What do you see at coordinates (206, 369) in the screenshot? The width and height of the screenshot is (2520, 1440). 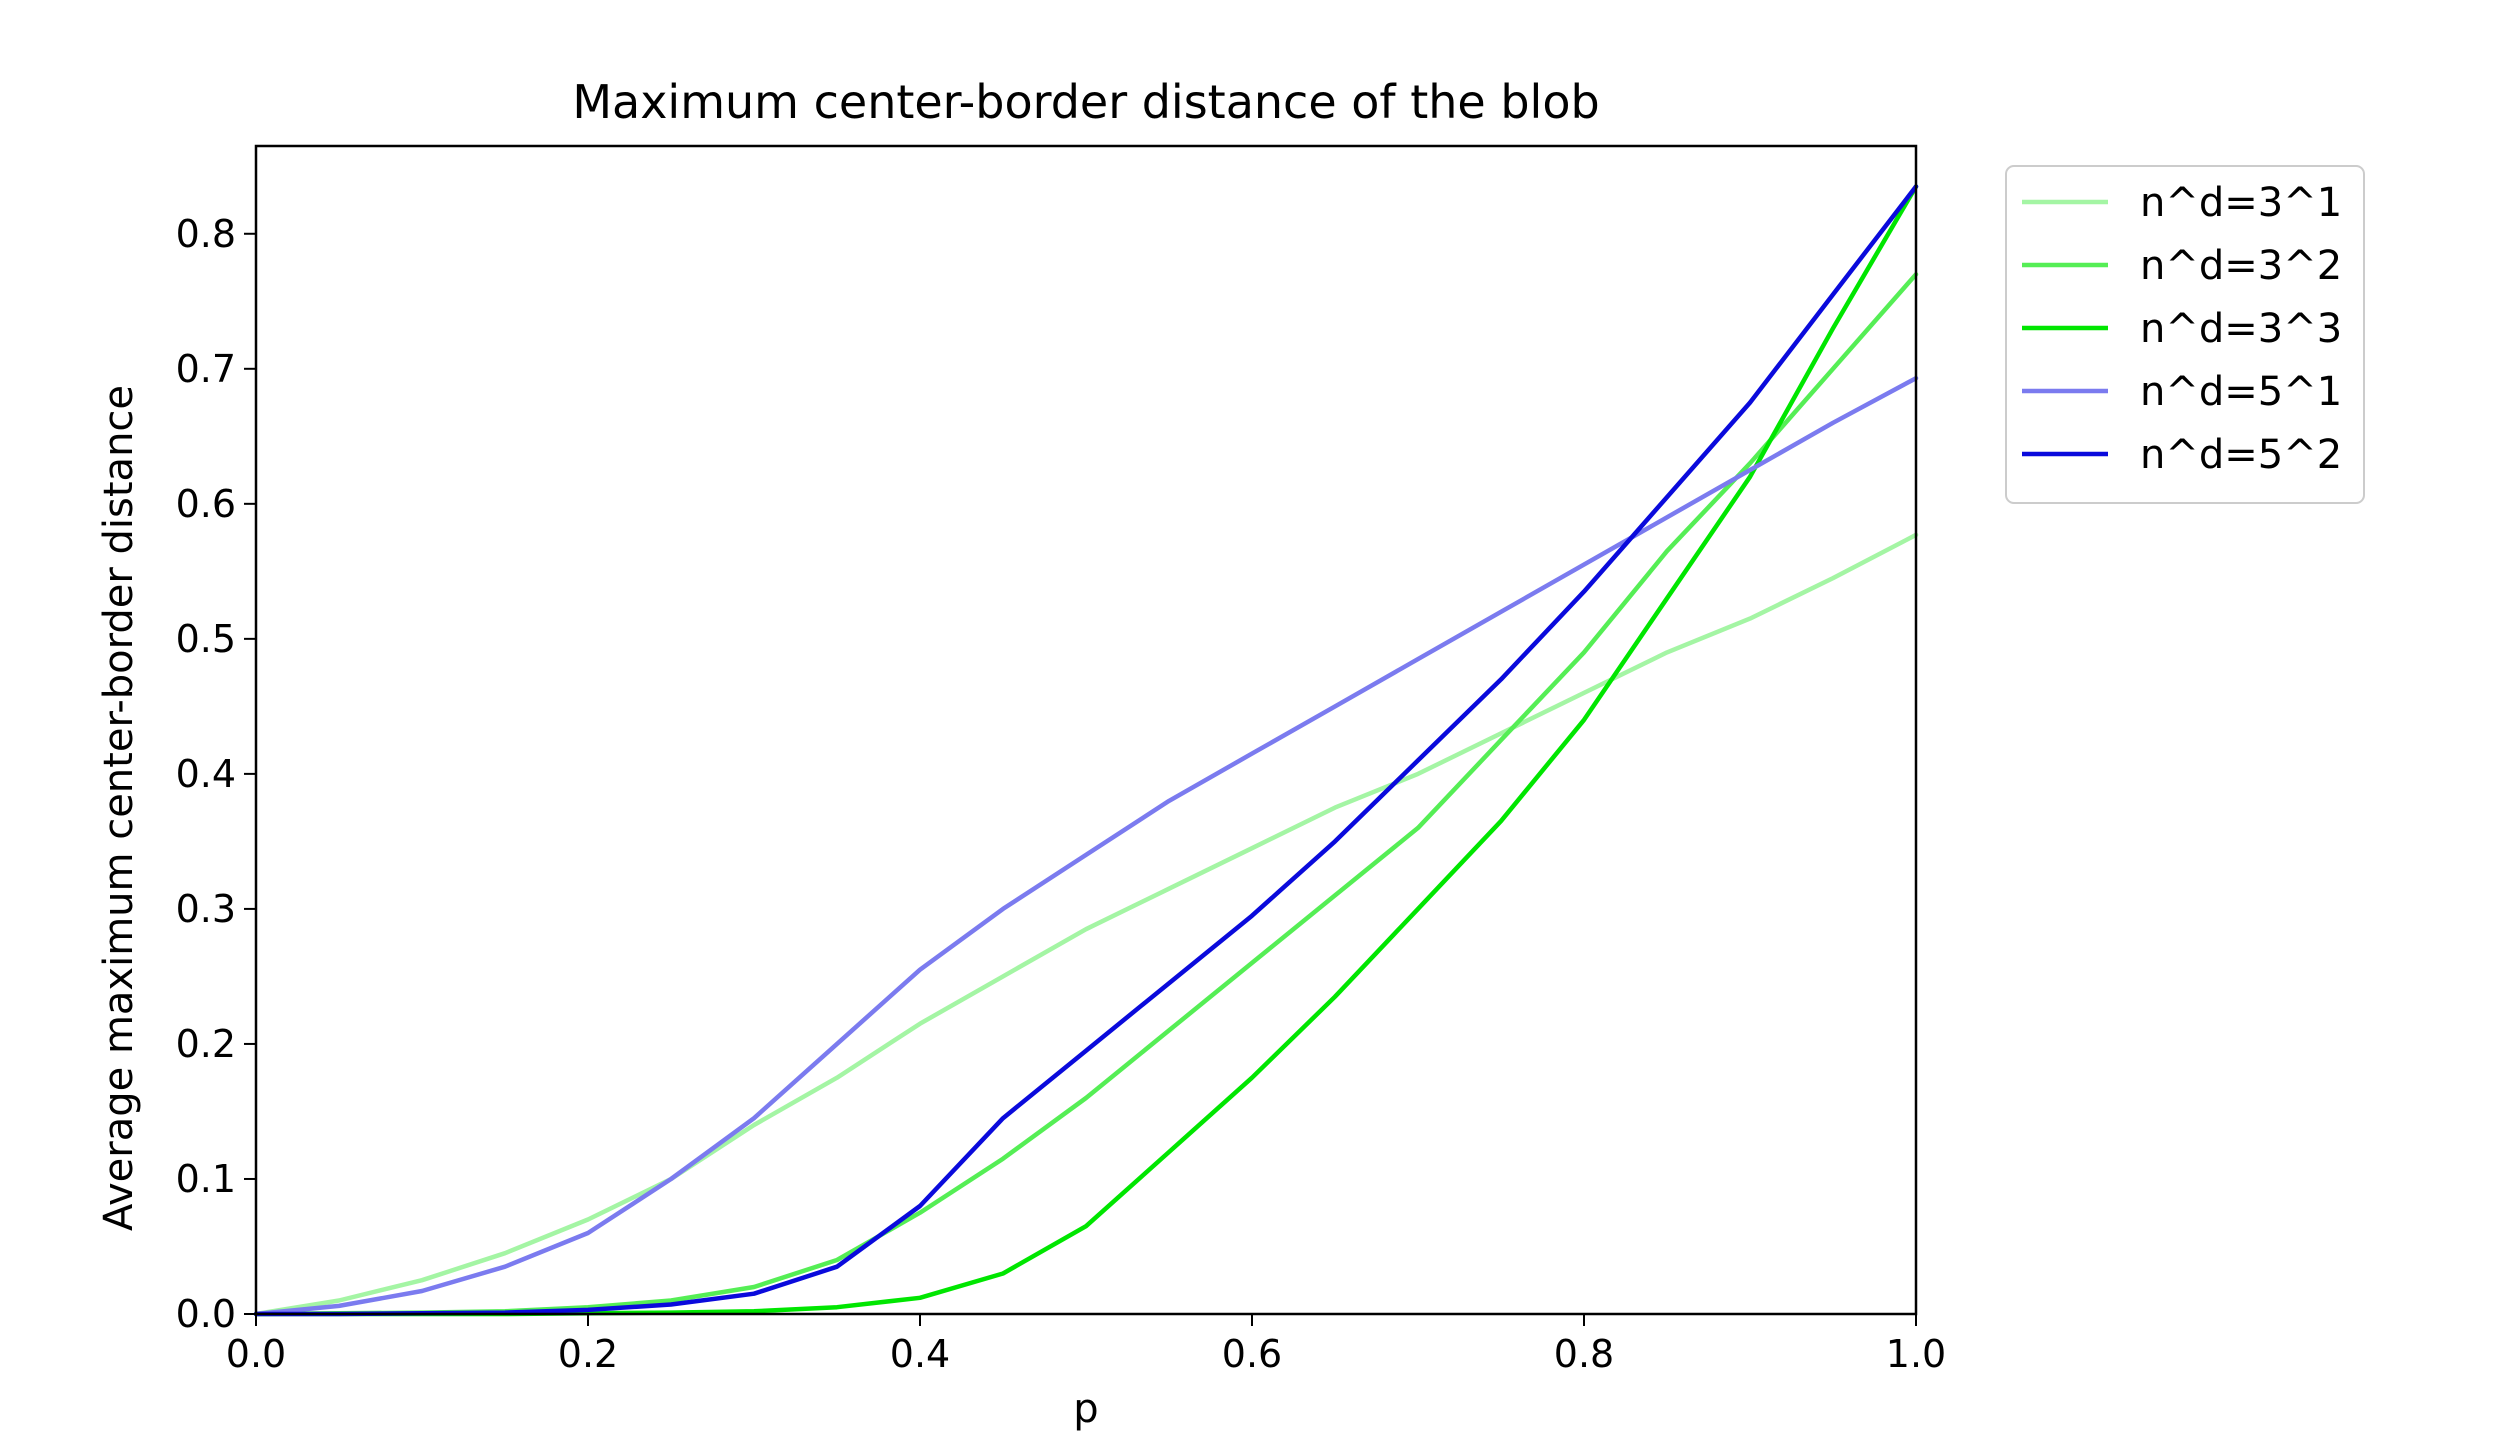 I see `y-tick-label: 0.7` at bounding box center [206, 369].